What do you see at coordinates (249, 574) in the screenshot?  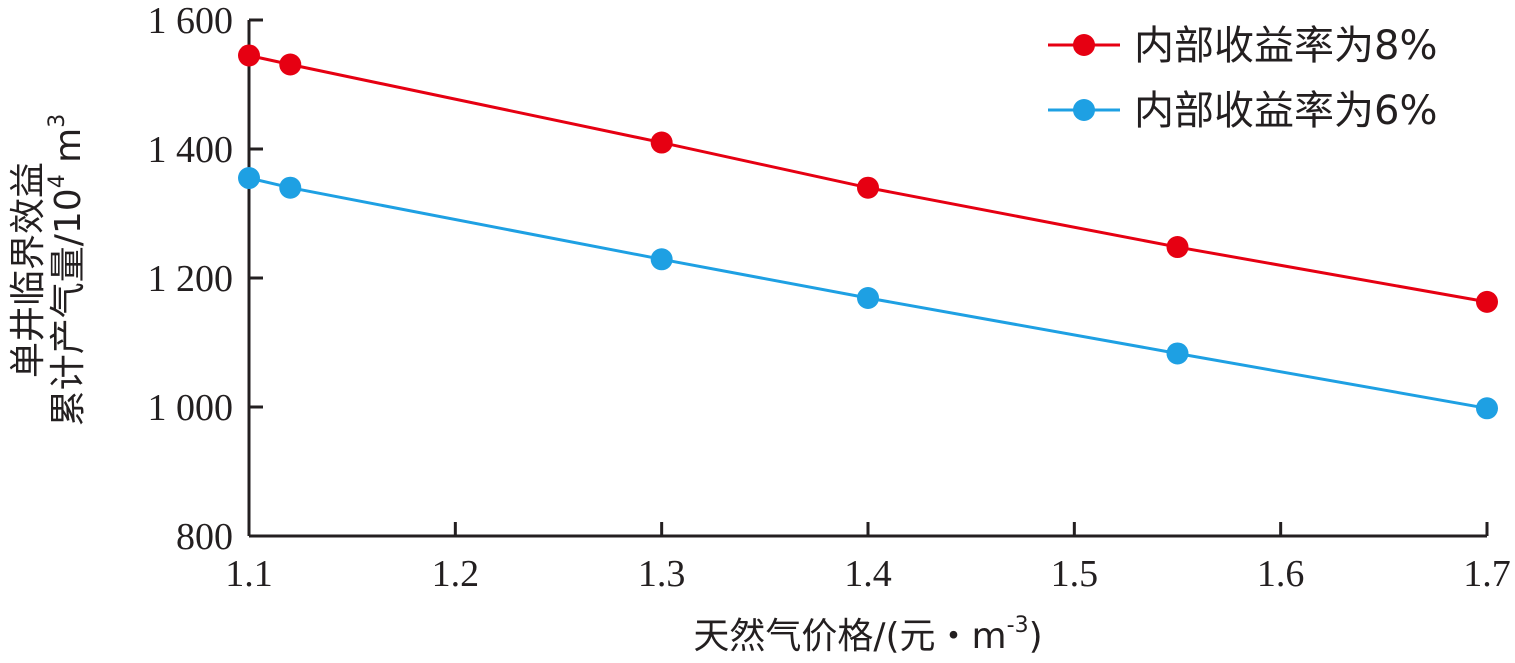 I see `x-tick-label: 1.1` at bounding box center [249, 574].